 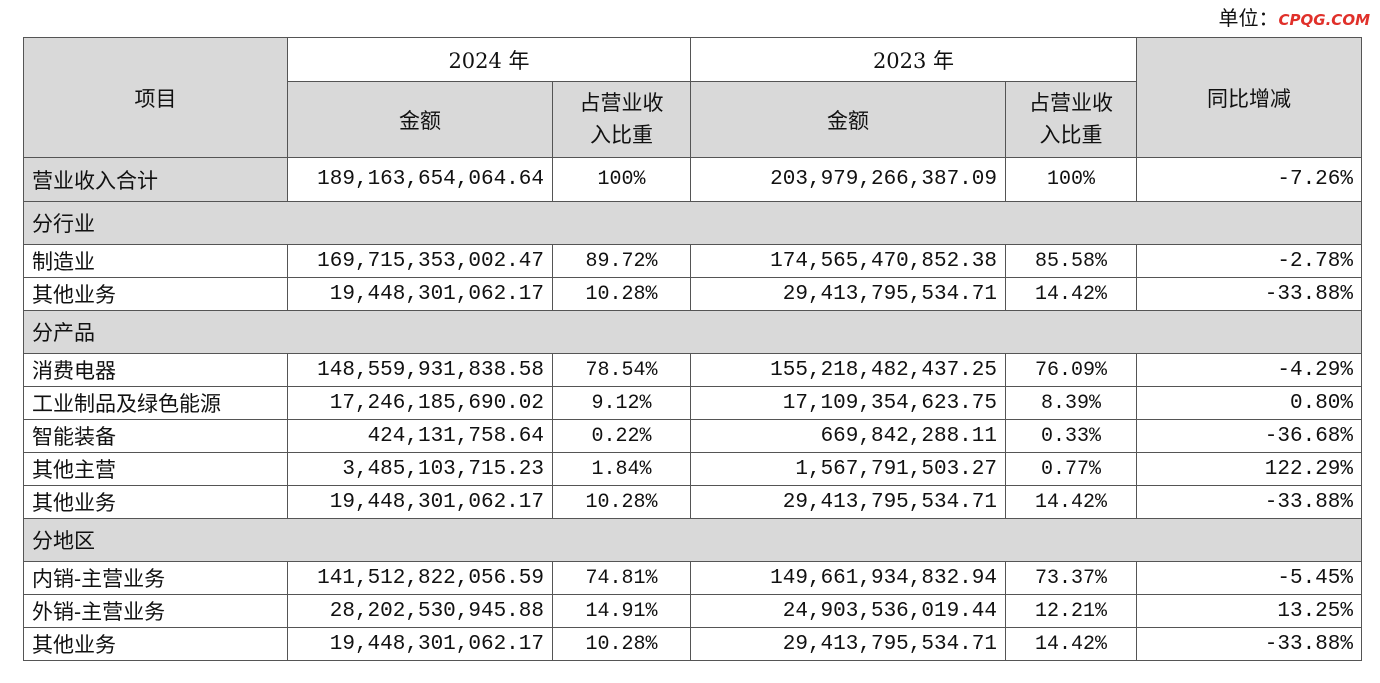 I want to click on table-row: 分产品, so click(x=692, y=332).